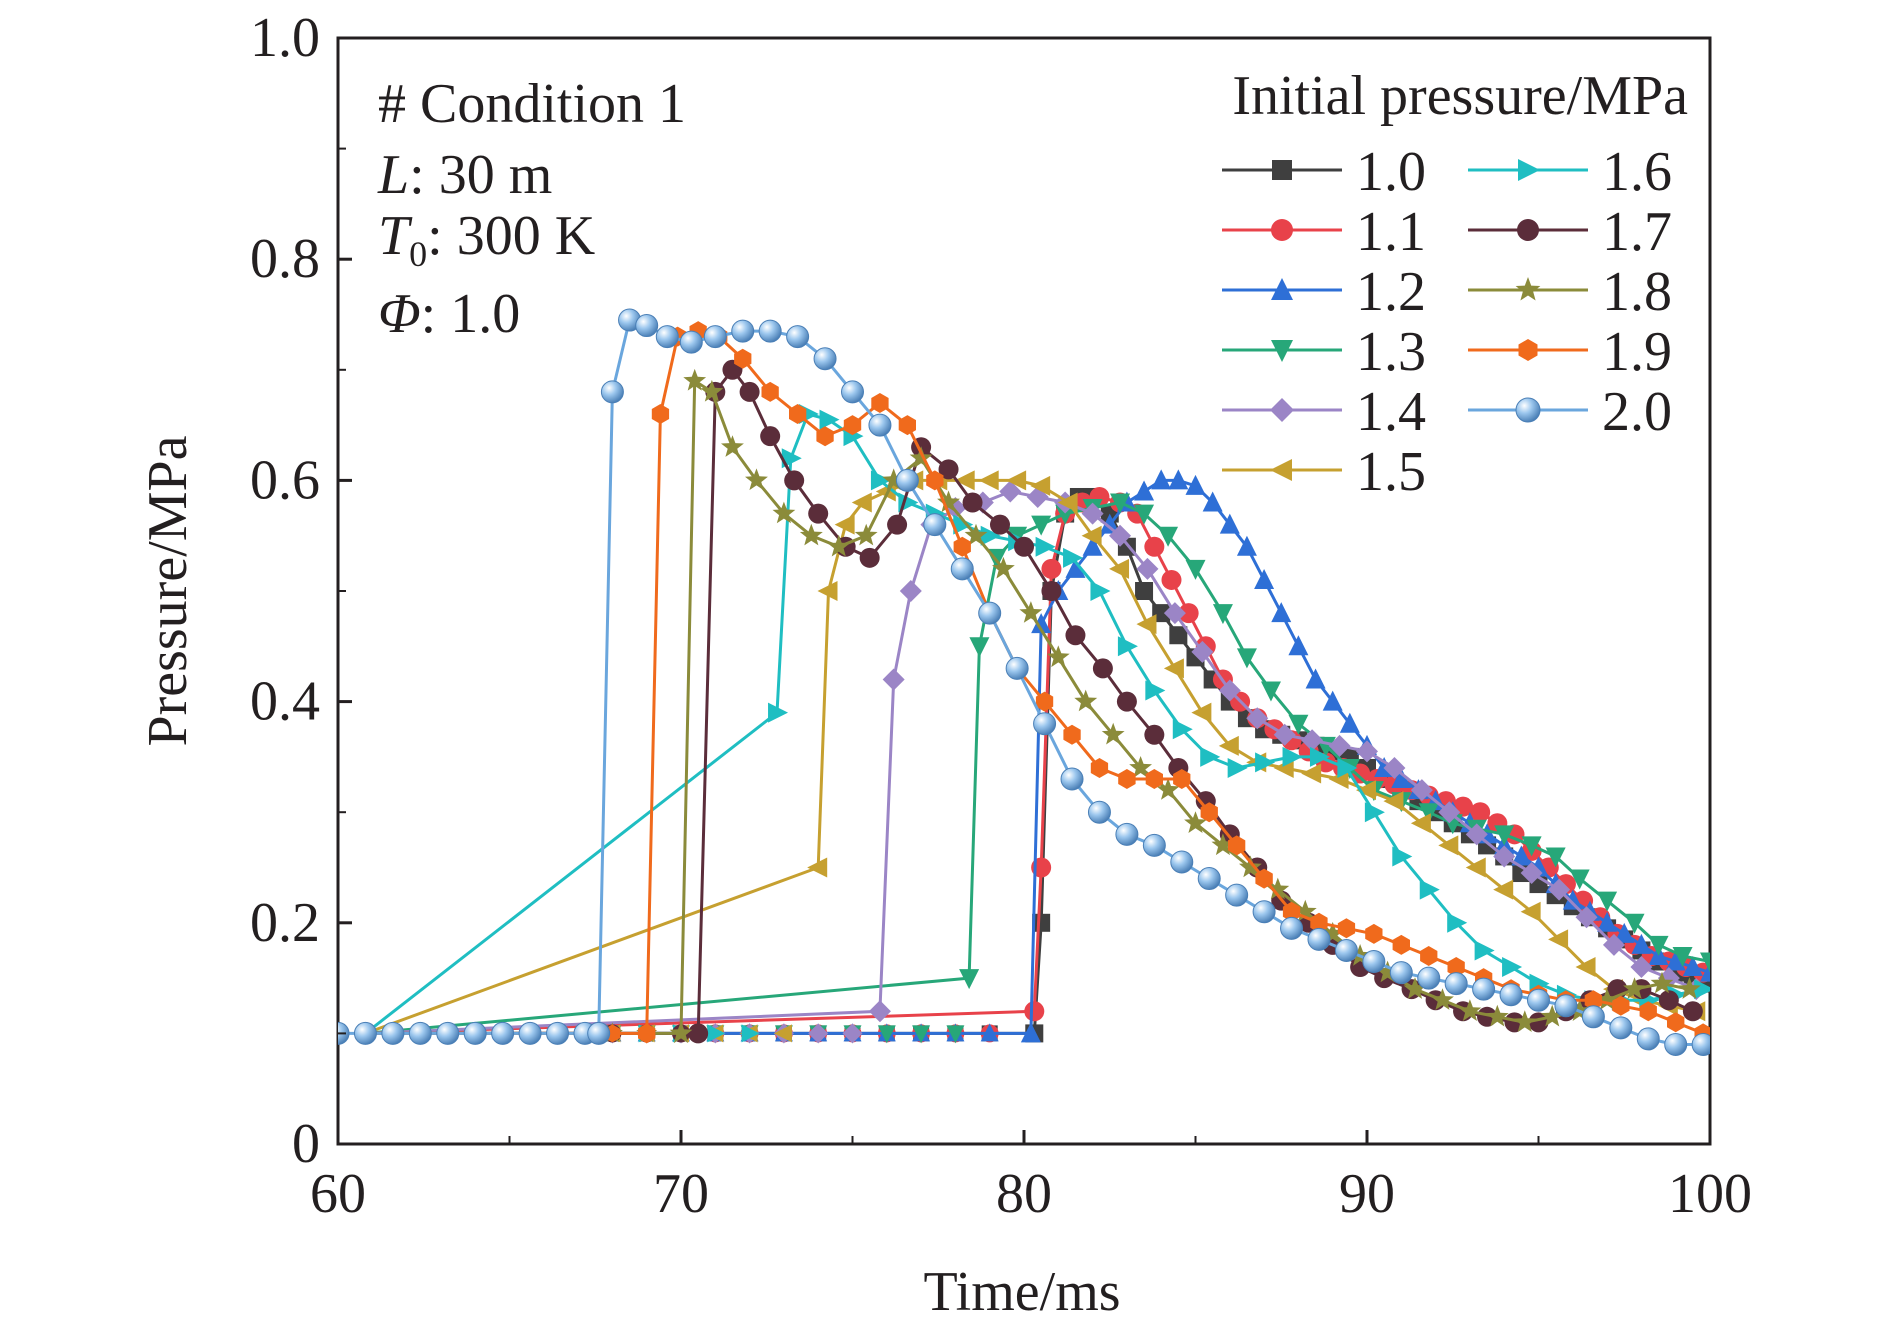 Image resolution: width=1890 pixels, height=1331 pixels. I want to click on x-tick-label: 100, so click(1710, 1194).